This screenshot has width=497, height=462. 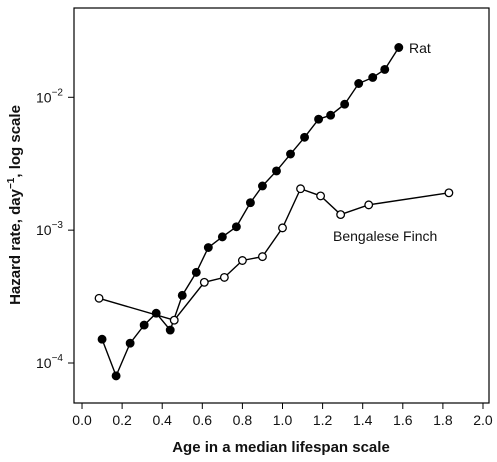 I want to click on x-tick-label: 1.0, so click(x=283, y=420).